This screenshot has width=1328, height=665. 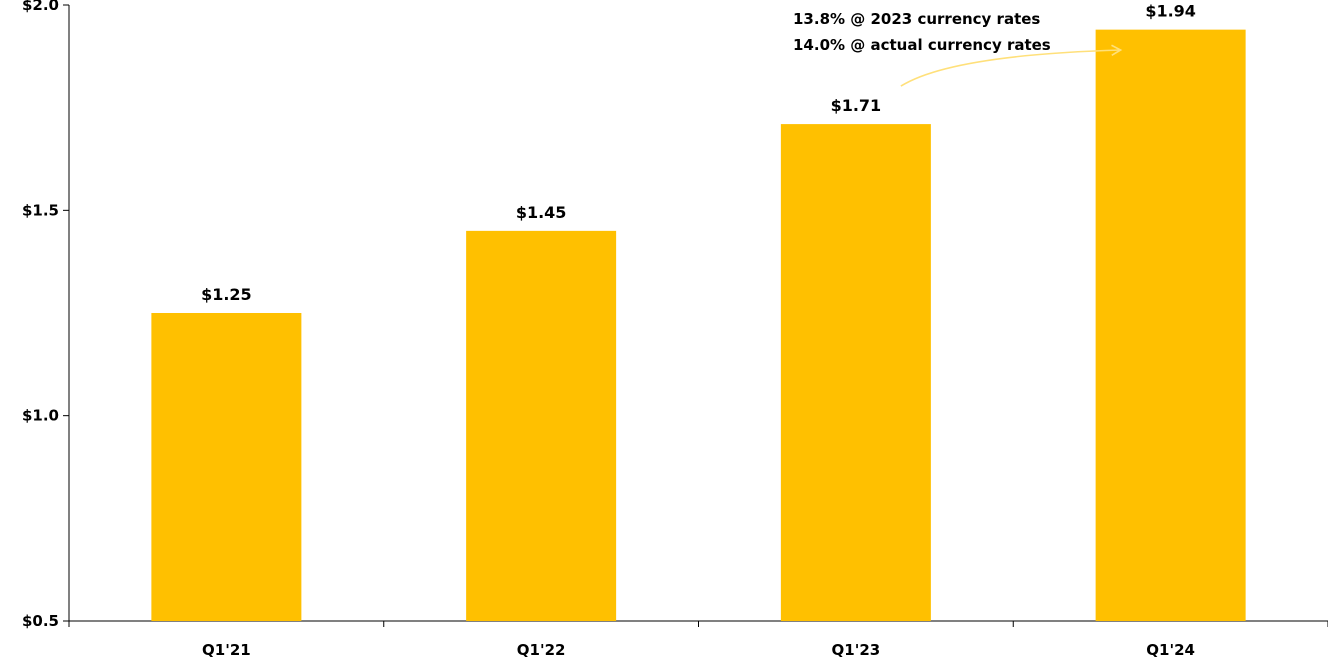 What do you see at coordinates (856, 650) in the screenshot?
I see `category-label: Q1'23` at bounding box center [856, 650].